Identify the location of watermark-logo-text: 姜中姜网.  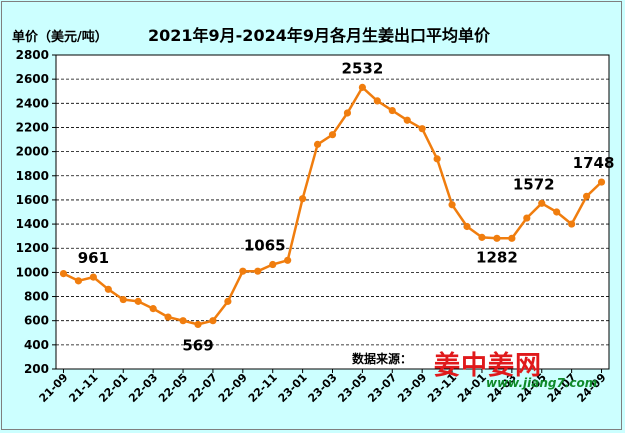
(488, 366).